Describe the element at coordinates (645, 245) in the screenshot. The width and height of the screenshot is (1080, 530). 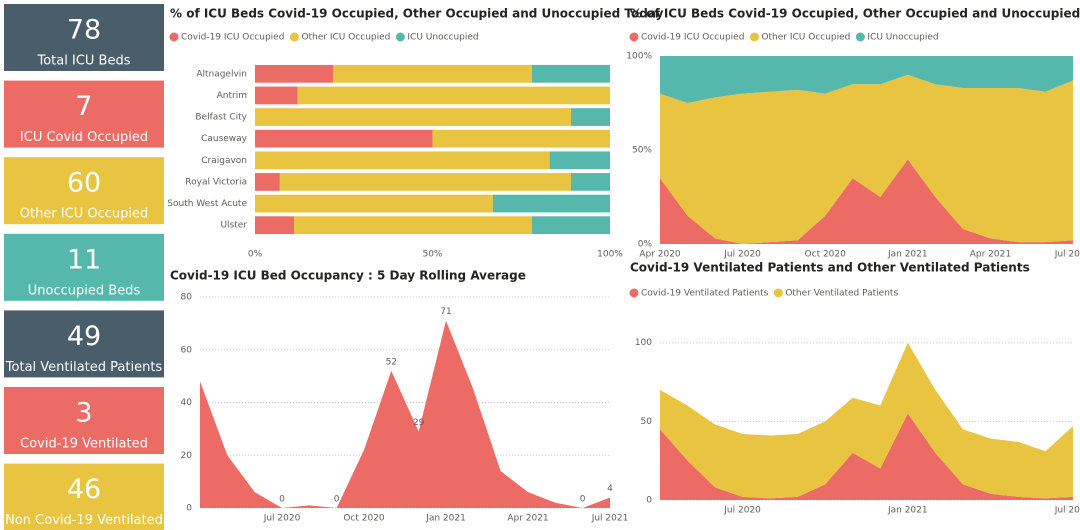
I see `y-tick-label: 0%` at that location.